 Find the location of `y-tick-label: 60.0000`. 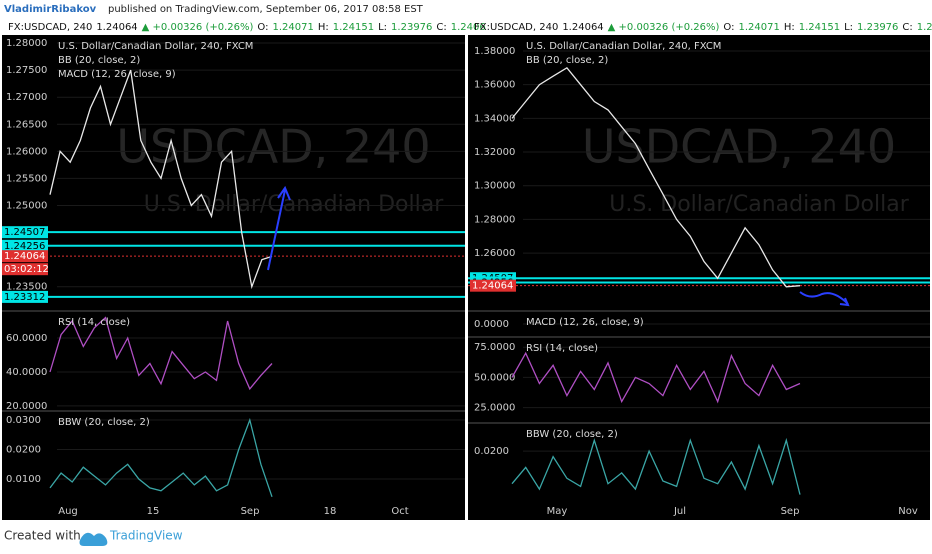

y-tick-label: 60.0000 is located at coordinates (26, 338).